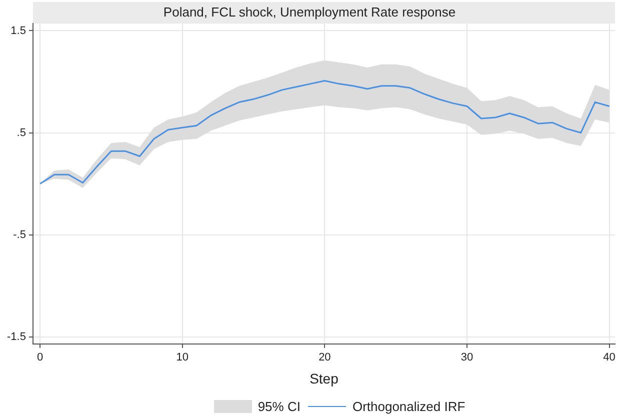 This screenshot has height=420, width=619. I want to click on y-tick-label: 1.5, so click(18, 30).